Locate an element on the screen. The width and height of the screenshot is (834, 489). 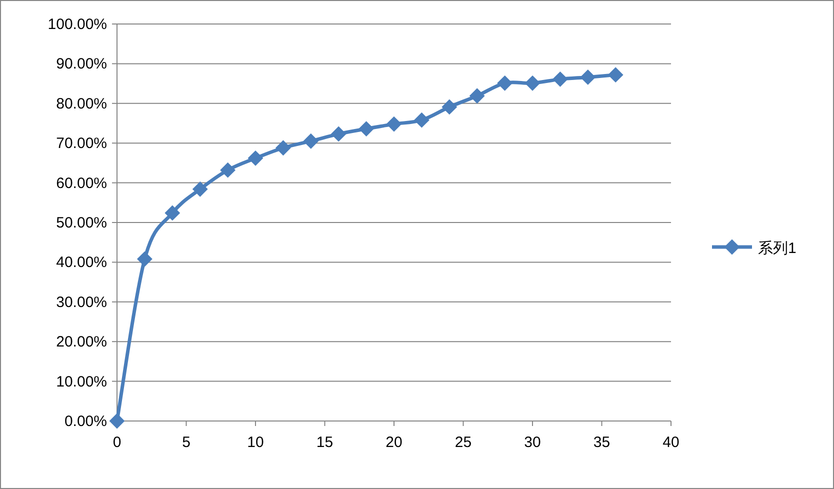
y-tick-label: 90.00% is located at coordinates (81, 64).